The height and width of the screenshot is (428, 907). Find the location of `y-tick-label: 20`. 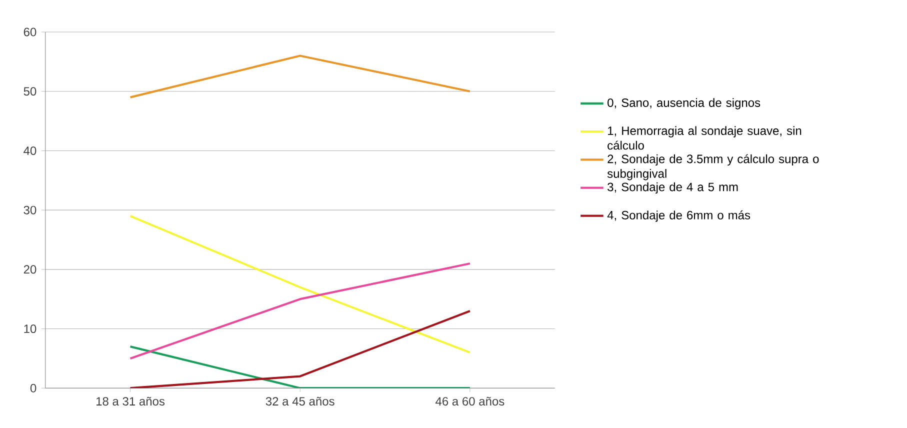

y-tick-label: 20 is located at coordinates (30, 269).